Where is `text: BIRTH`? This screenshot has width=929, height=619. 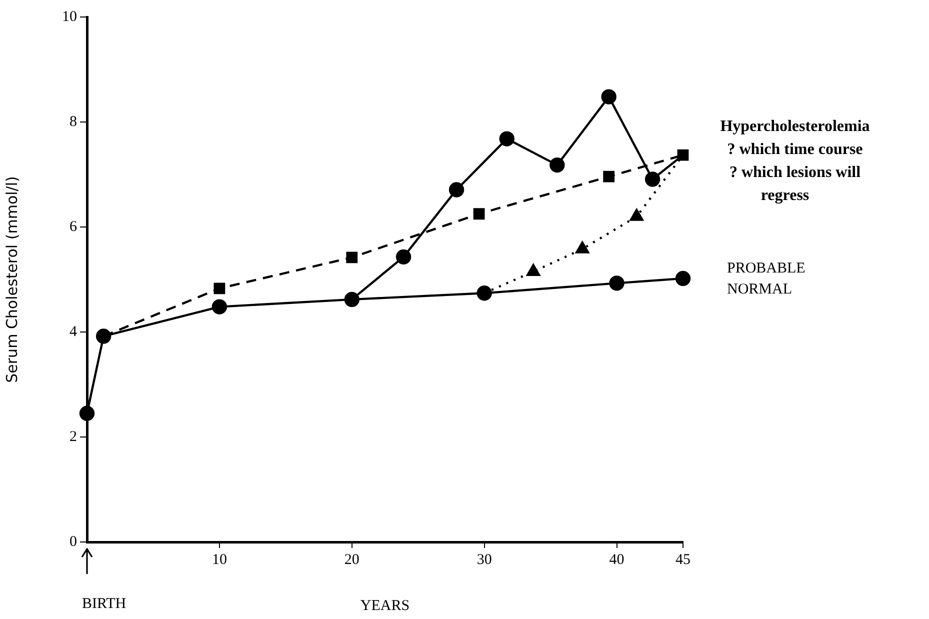 text: BIRTH is located at coordinates (104, 604).